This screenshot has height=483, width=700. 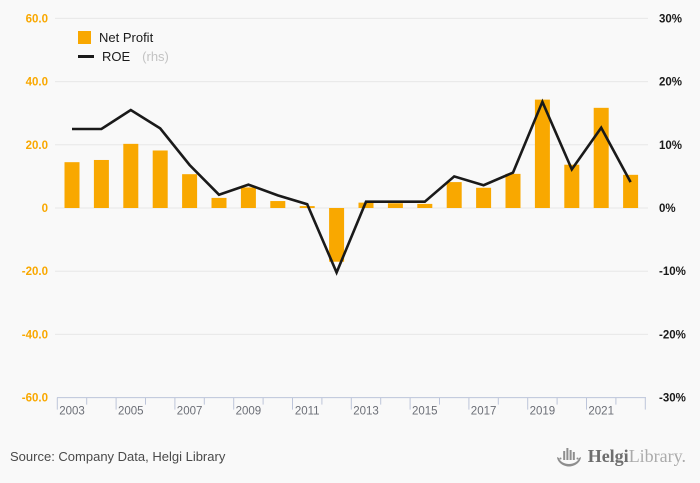 What do you see at coordinates (307, 412) in the screenshot?
I see `x-axis-year-label: 2011` at bounding box center [307, 412].